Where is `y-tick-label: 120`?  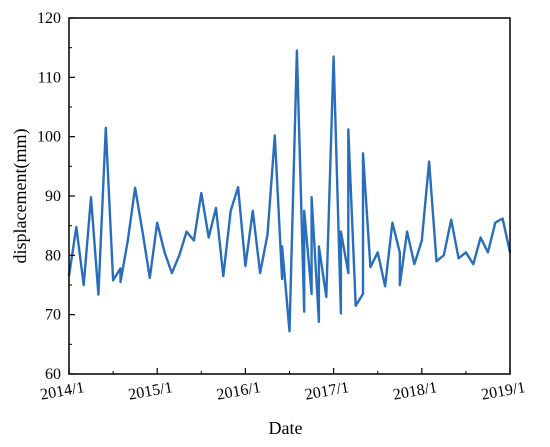 y-tick-label: 120 is located at coordinates (49, 18).